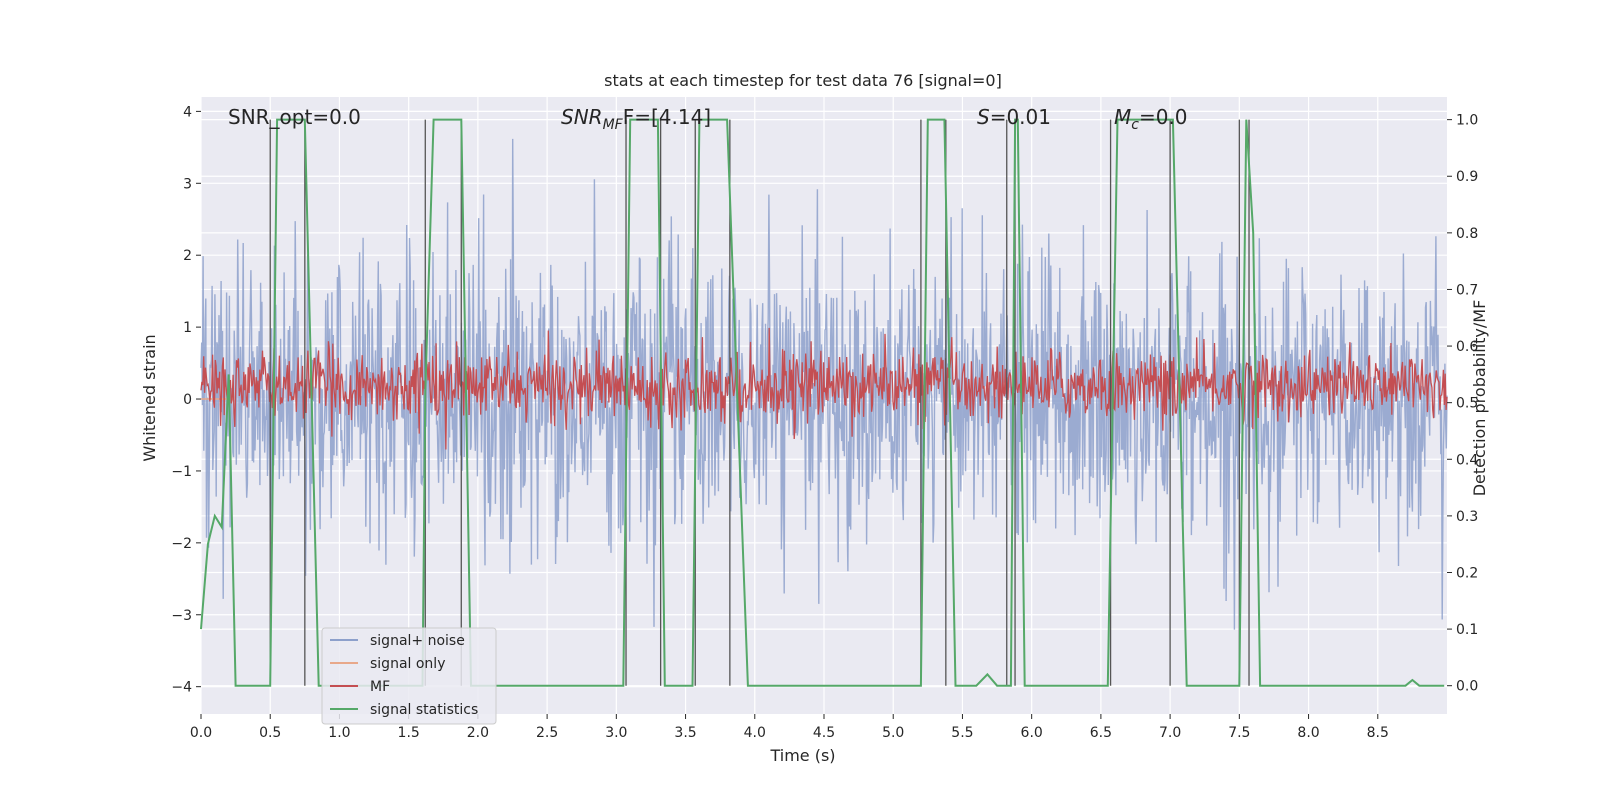 Image resolution: width=1600 pixels, height=800 pixels. I want to click on x-tick-label-11: 5.5, so click(962, 733).